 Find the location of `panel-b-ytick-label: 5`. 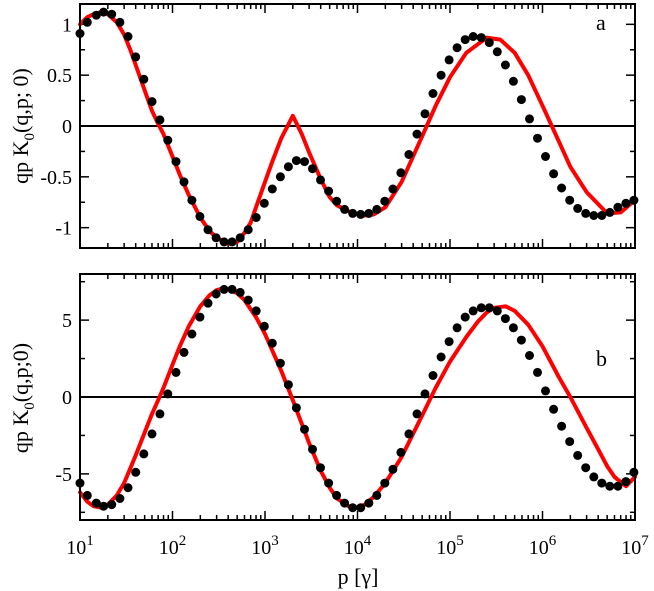

panel-b-ytick-label: 5 is located at coordinates (67, 321).